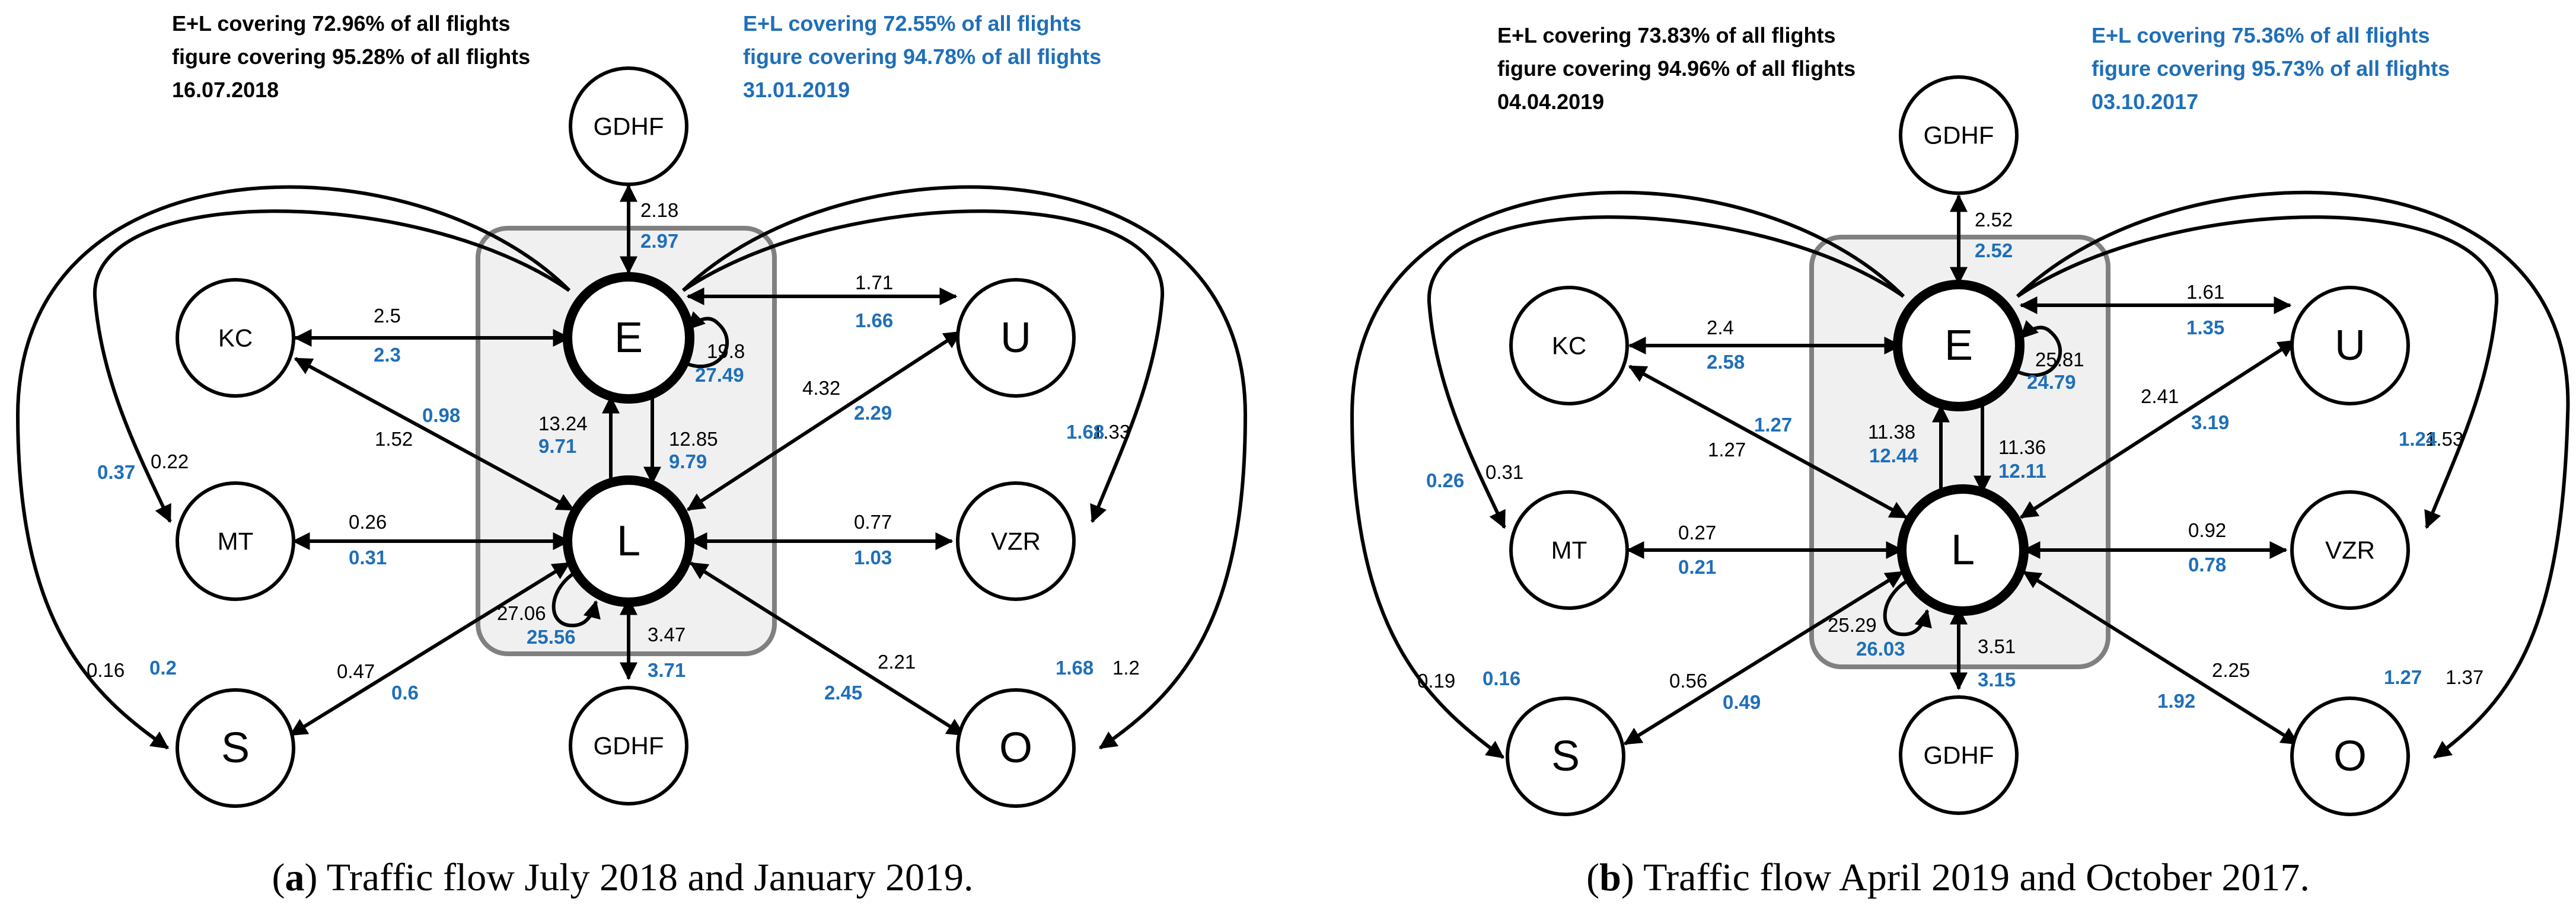  I want to click on label-l-o-black: 2.21, so click(897, 662).